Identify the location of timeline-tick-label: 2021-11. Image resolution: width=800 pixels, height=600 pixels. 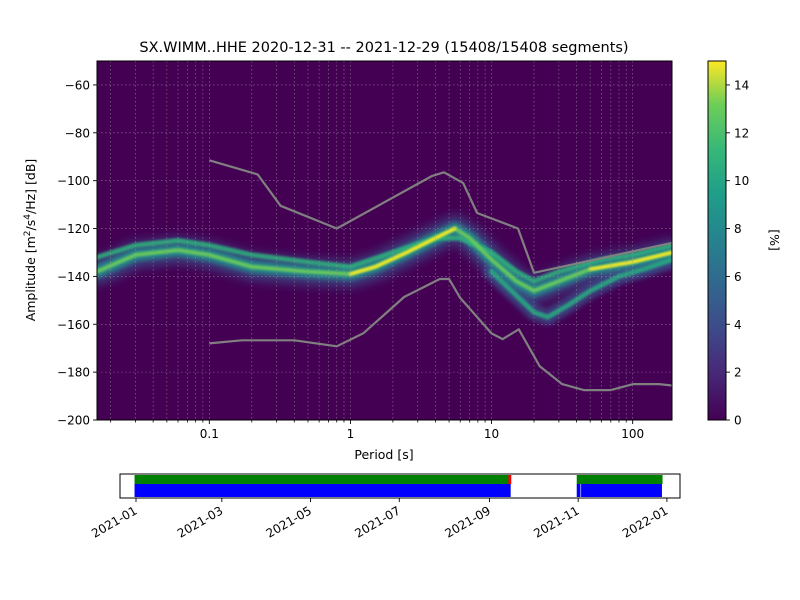
(556, 521).